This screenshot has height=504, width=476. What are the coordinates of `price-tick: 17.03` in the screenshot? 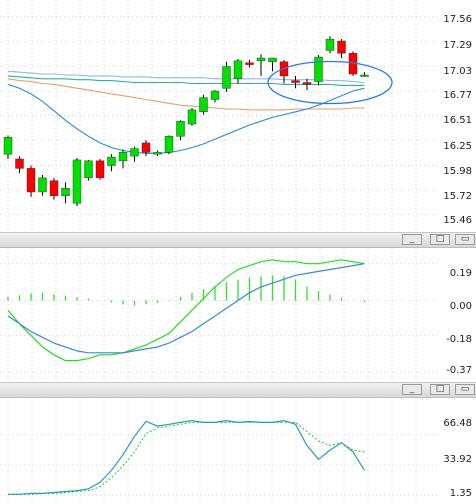 It's located at (457, 71).